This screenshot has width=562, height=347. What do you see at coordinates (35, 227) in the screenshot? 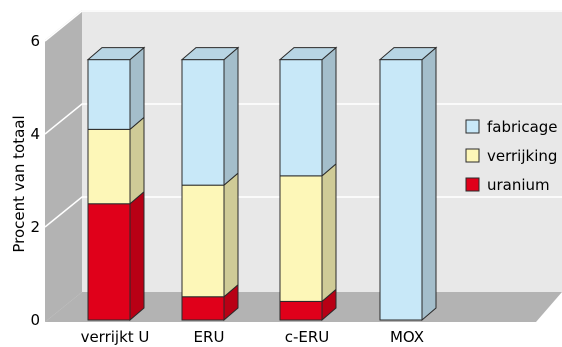
I see `y-tick-label: 2` at bounding box center [35, 227].